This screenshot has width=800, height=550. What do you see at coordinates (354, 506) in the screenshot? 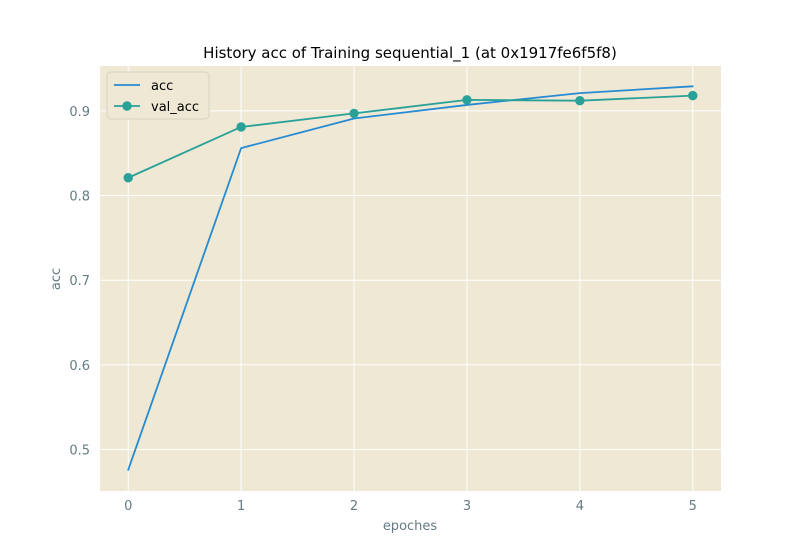
I see `x-tick-label-2: 2` at bounding box center [354, 506].